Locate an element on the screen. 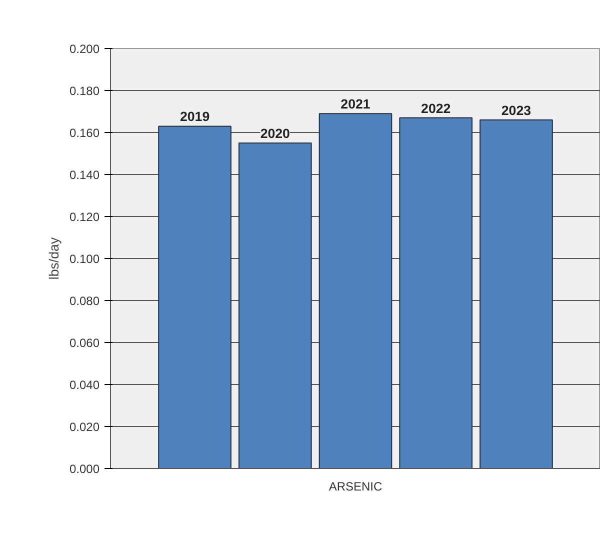  y-tick-label: 0.200 is located at coordinates (84, 49).